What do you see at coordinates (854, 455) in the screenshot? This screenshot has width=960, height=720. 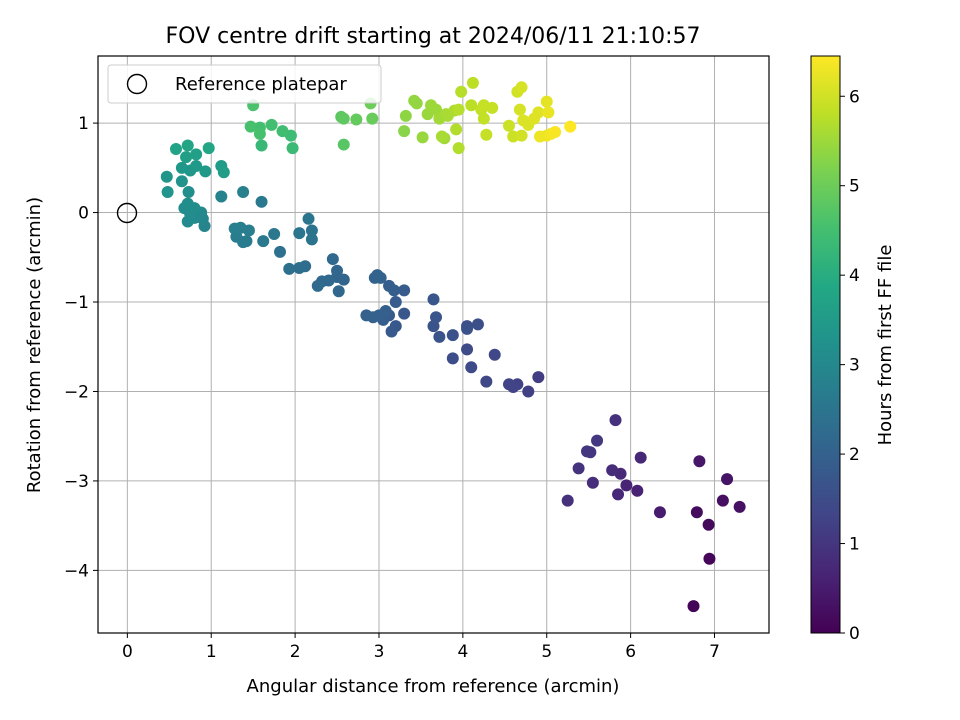 I see `colorbar-tick-label: 2` at bounding box center [854, 455].